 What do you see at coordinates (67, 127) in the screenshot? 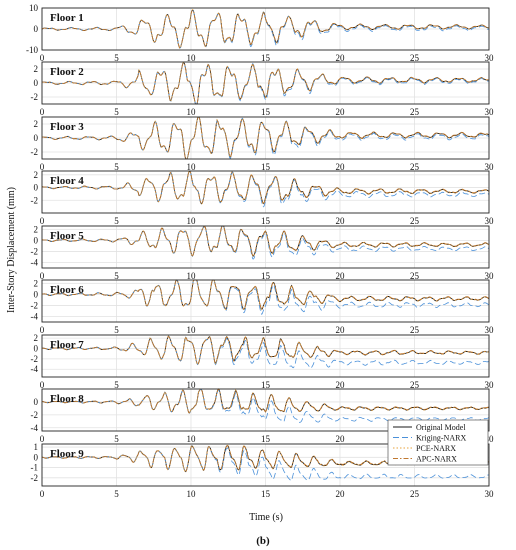
I see `floor-label: Floor 3` at bounding box center [67, 127].